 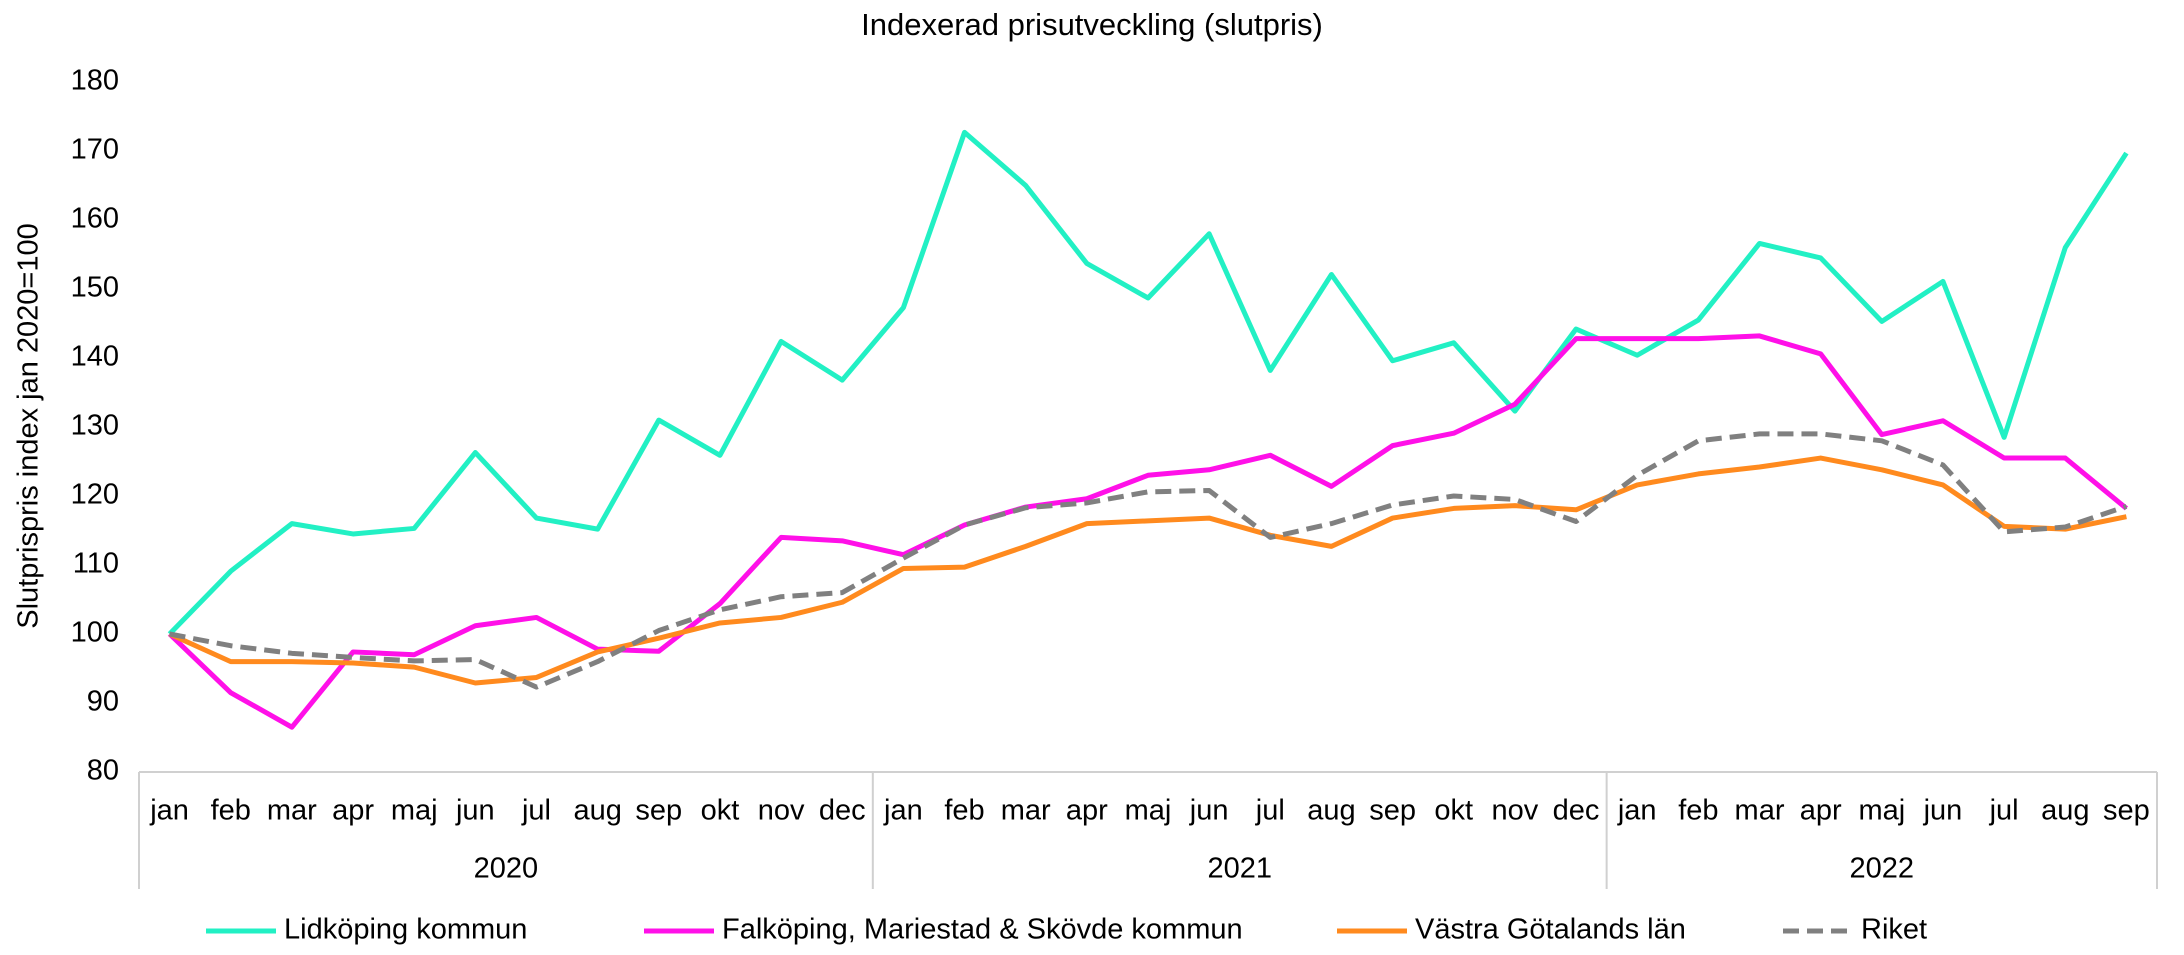 What do you see at coordinates (103, 702) in the screenshot?
I see `y-tick-label: 90` at bounding box center [103, 702].